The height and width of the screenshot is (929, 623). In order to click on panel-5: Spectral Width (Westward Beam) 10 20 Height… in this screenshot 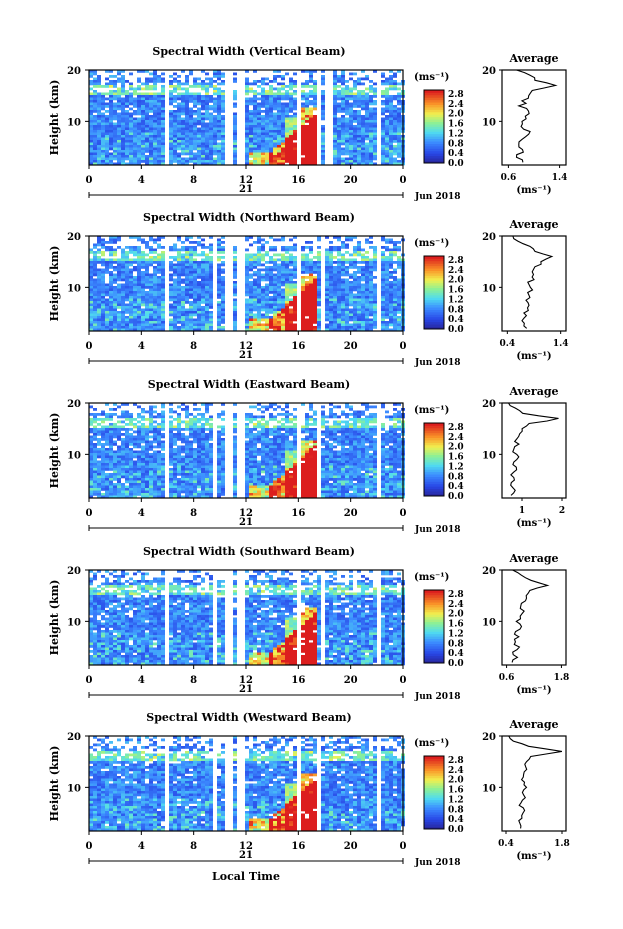, I will do `click(309, 789)`.